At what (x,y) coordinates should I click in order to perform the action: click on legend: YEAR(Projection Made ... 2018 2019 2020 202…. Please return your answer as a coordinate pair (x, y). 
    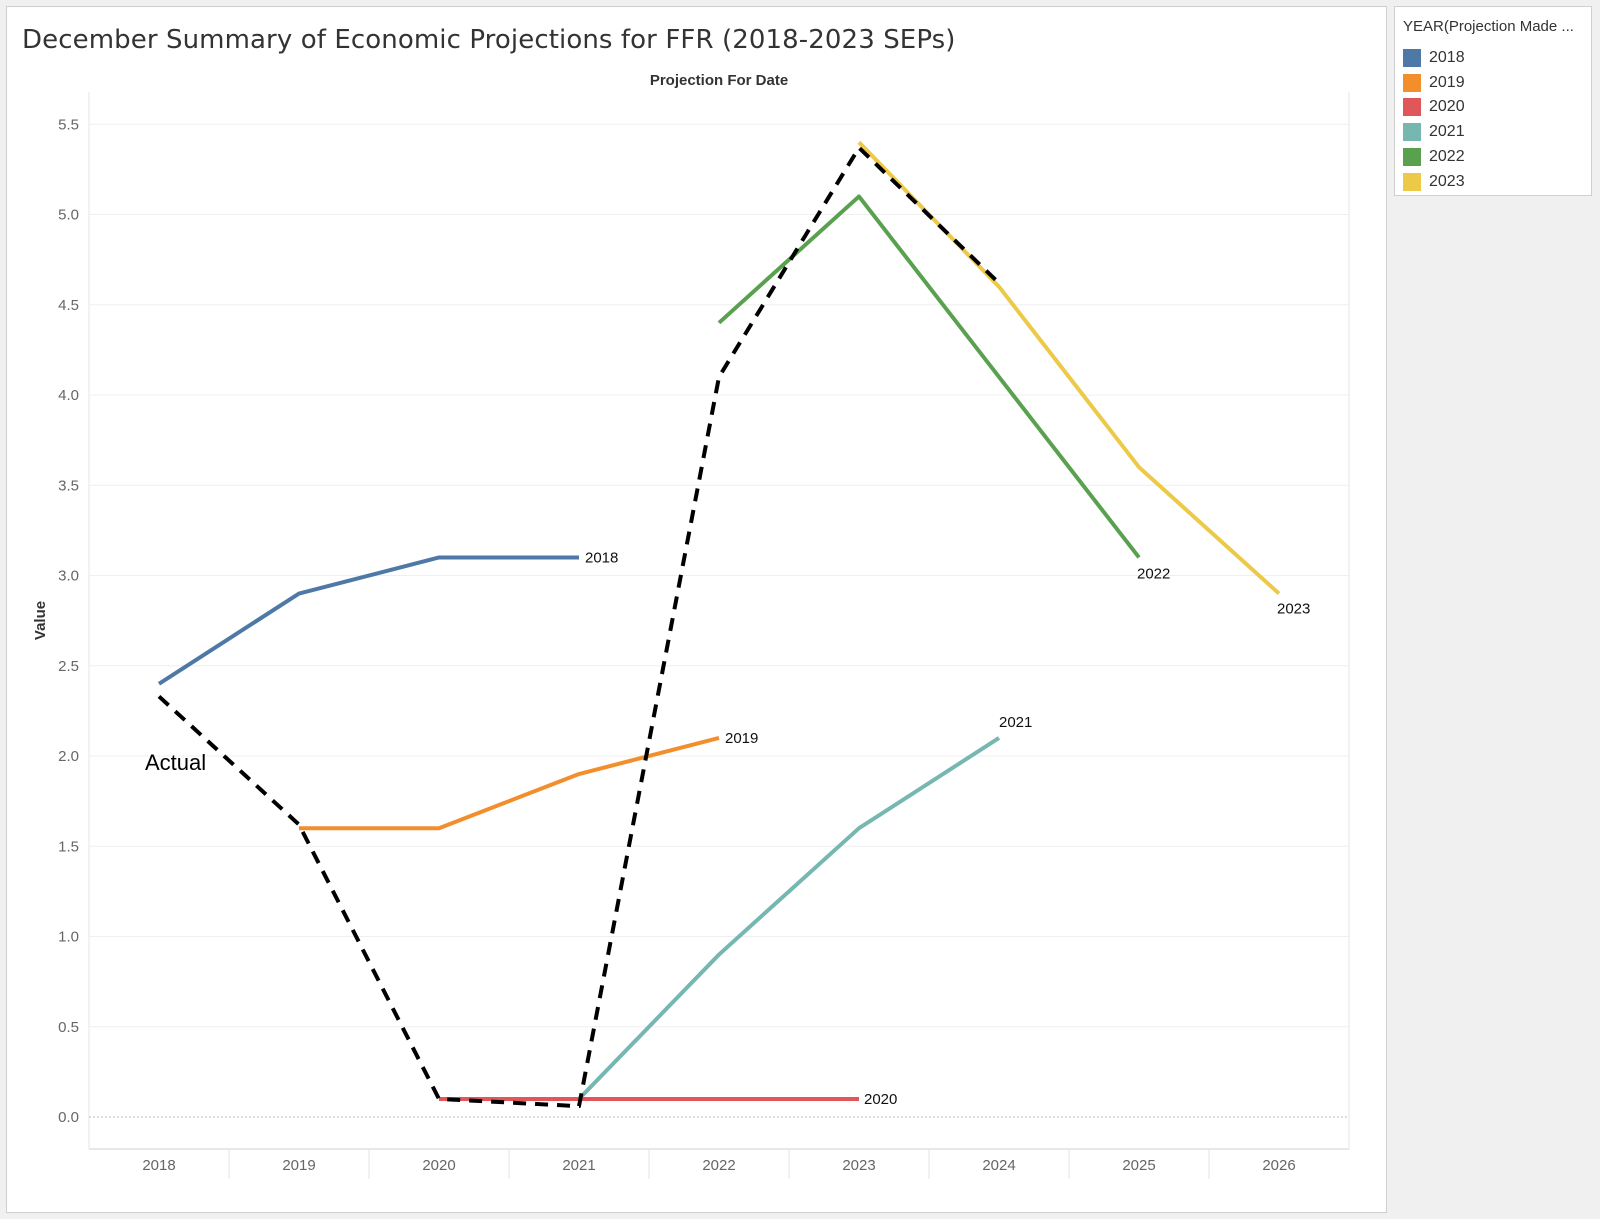
    Looking at the image, I should click on (1493, 101).